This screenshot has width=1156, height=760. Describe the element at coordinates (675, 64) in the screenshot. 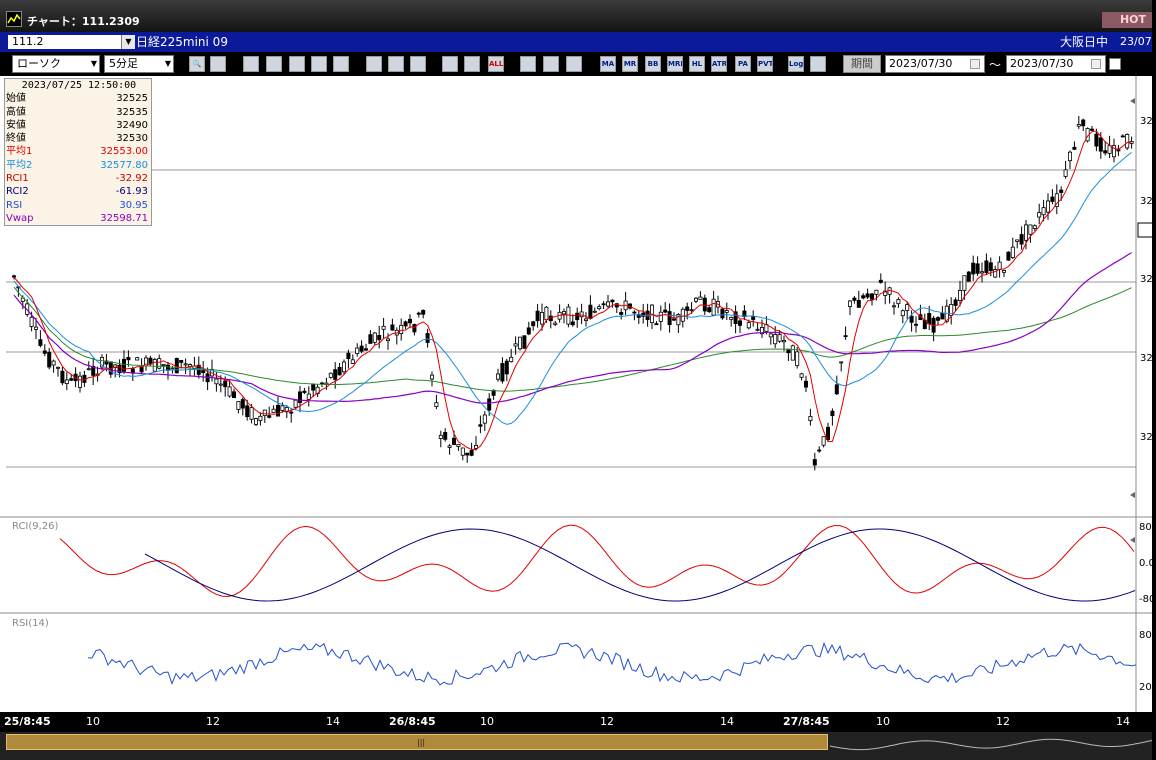

I see `mre-icon: MRE` at that location.